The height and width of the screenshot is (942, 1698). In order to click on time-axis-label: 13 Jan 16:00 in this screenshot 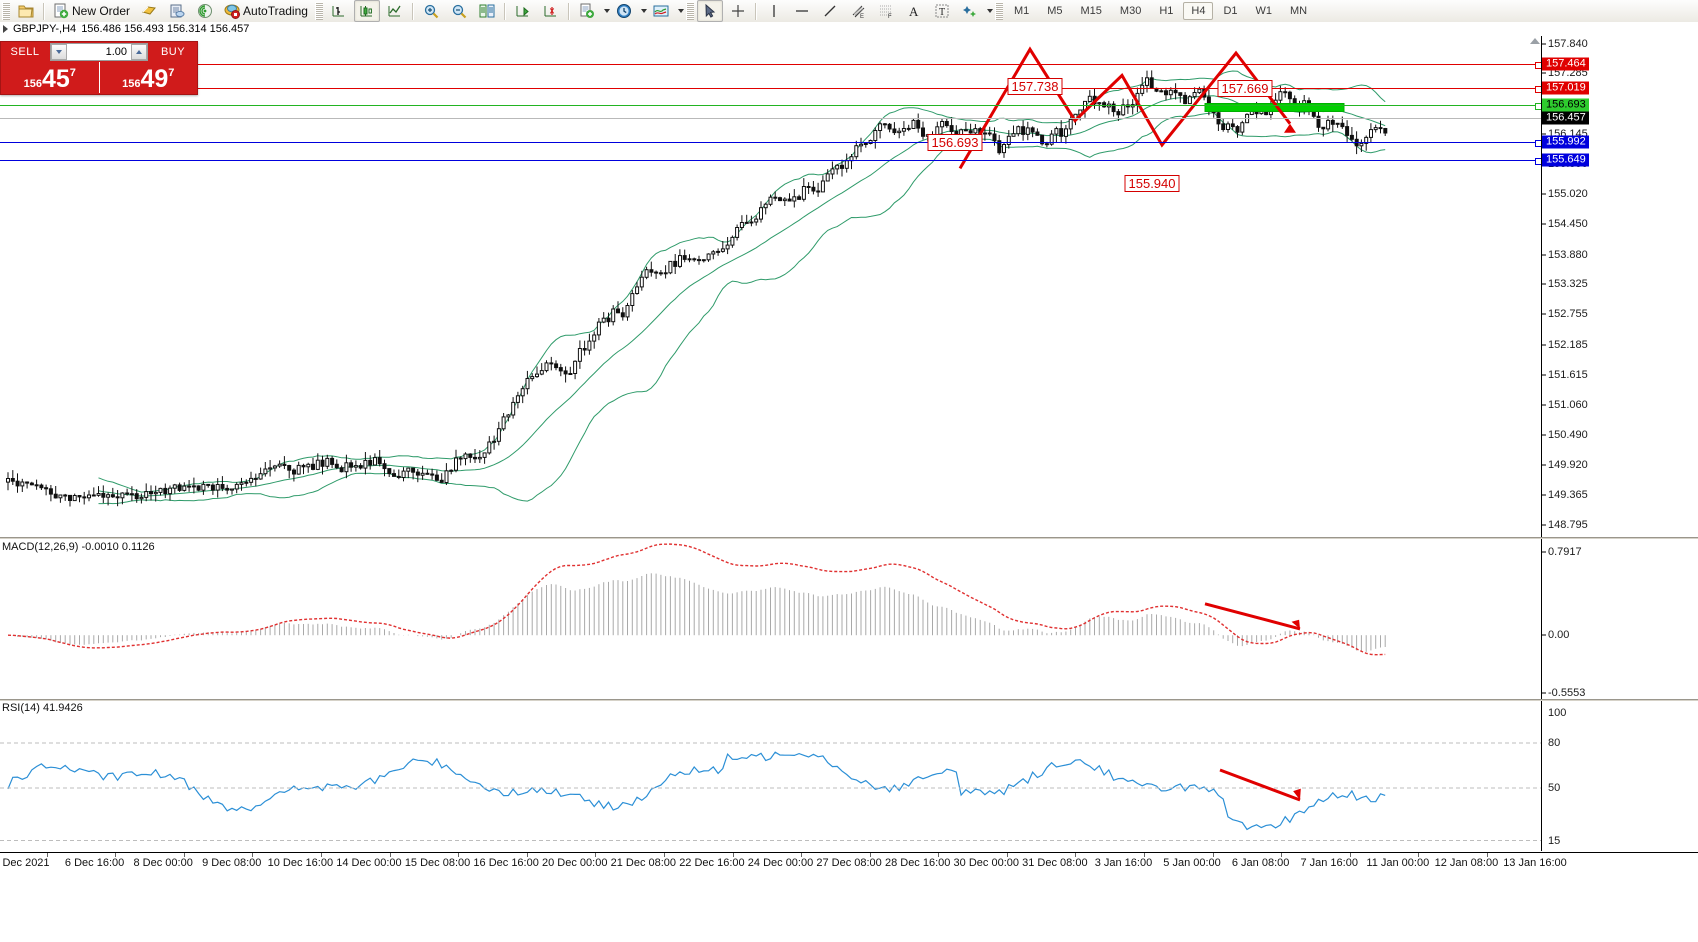, I will do `click(1535, 863)`.